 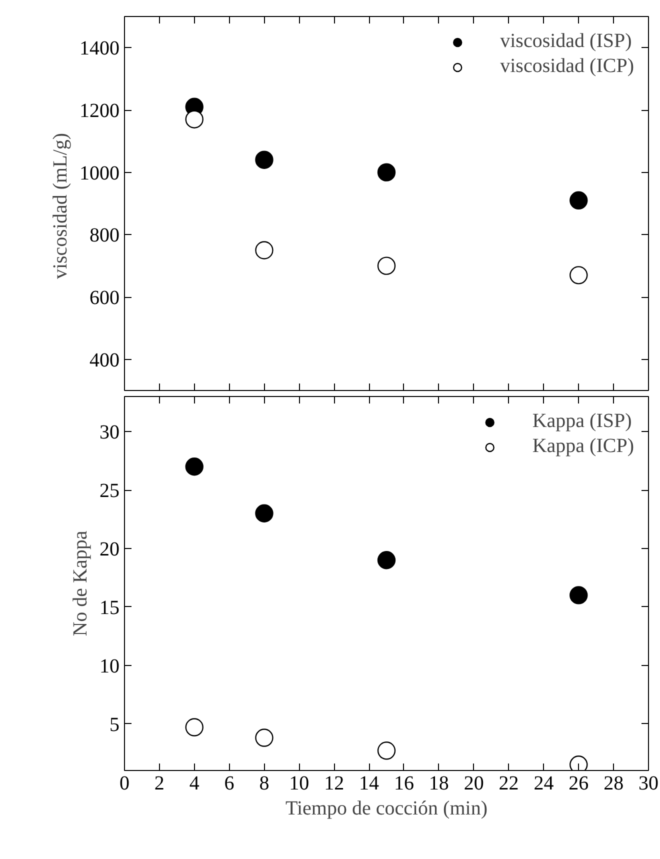 I want to click on y-tick-label: 1200, so click(x=100, y=111).